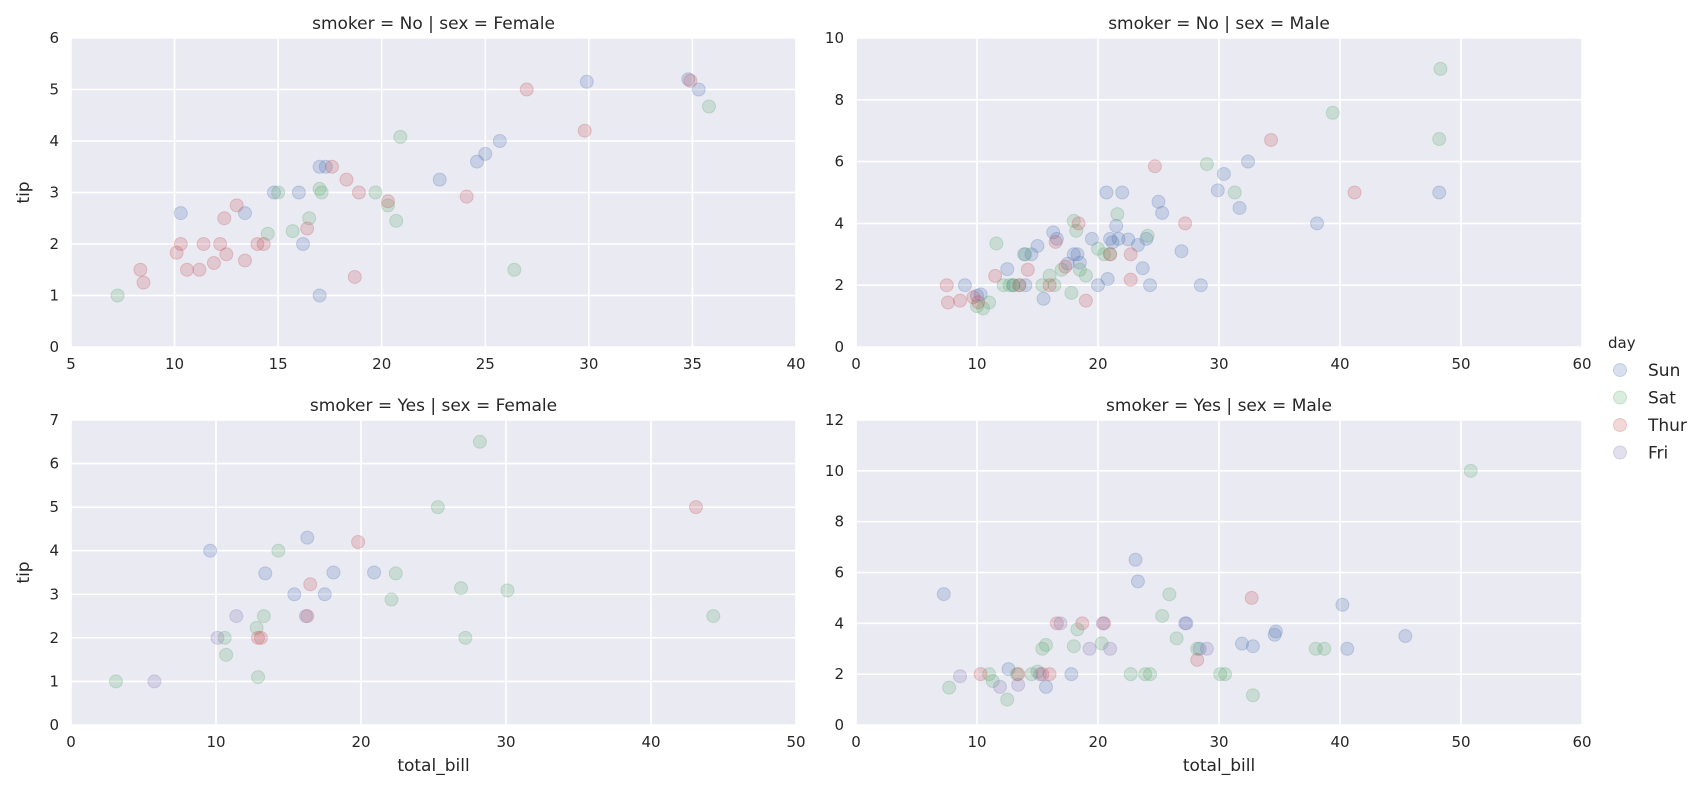 The image size is (1702, 800). I want to click on legend-label: Sun, so click(1664, 371).